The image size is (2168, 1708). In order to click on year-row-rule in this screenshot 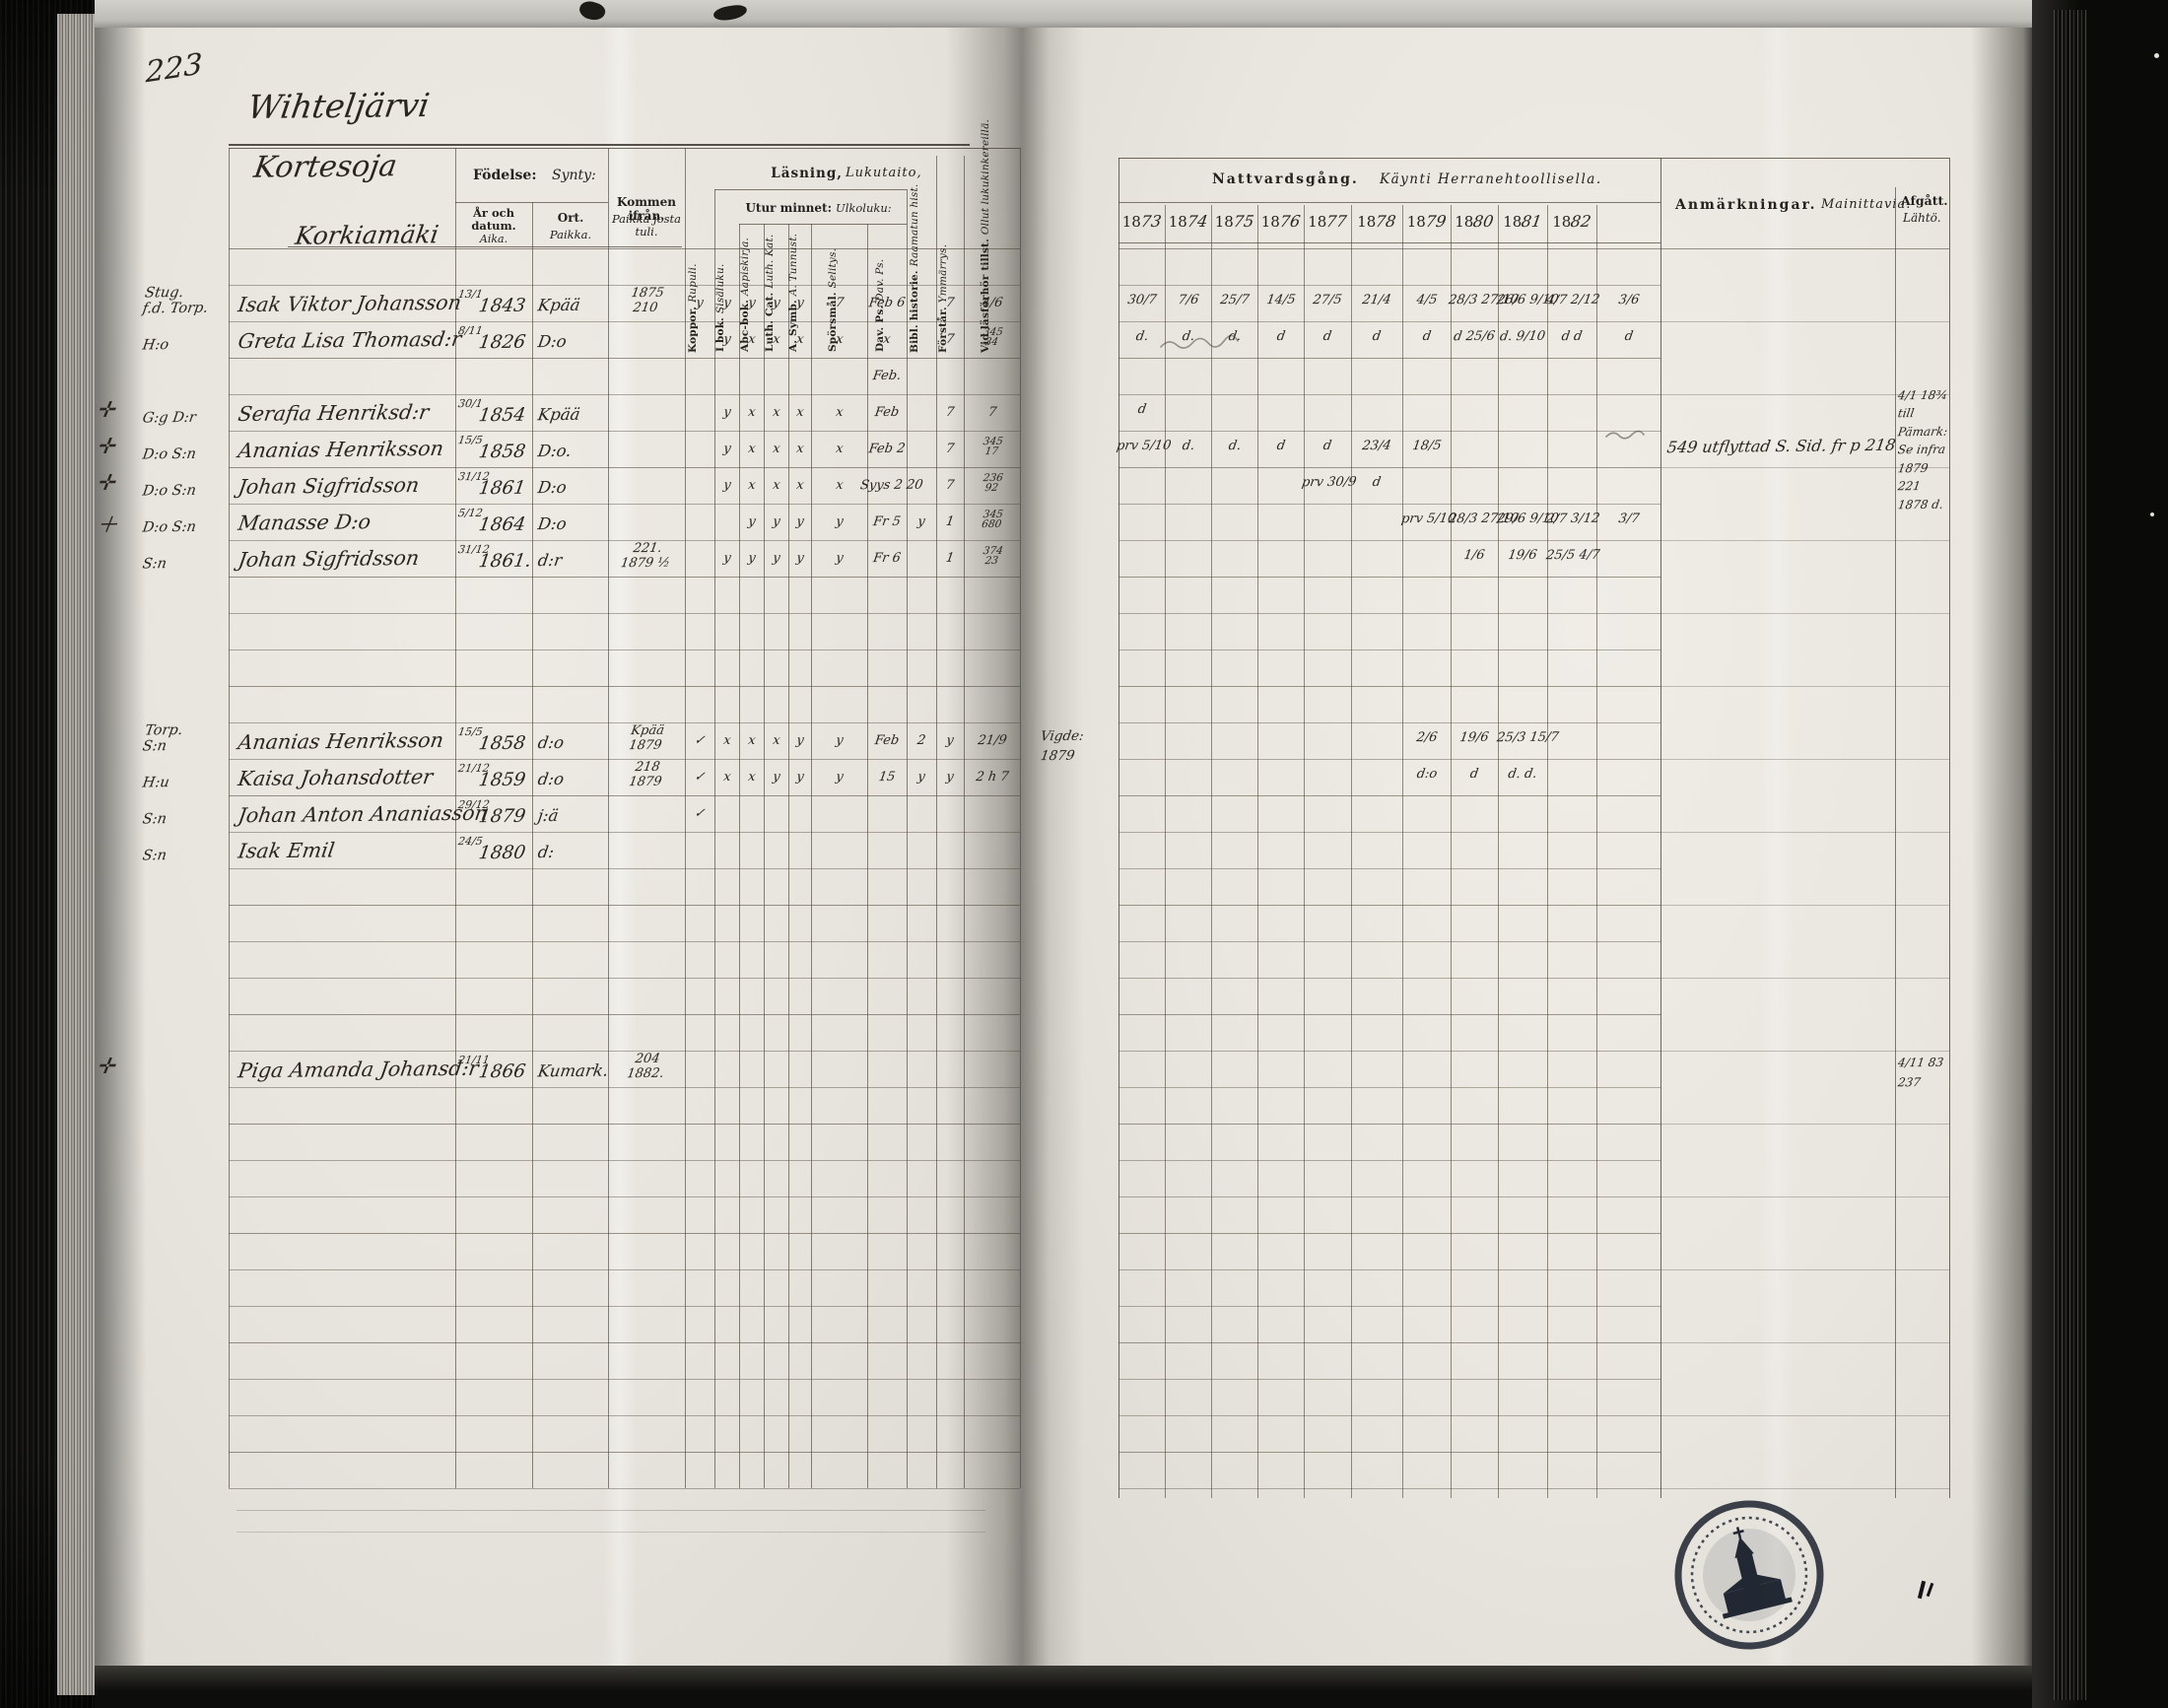, I will do `click(1389, 242)`.